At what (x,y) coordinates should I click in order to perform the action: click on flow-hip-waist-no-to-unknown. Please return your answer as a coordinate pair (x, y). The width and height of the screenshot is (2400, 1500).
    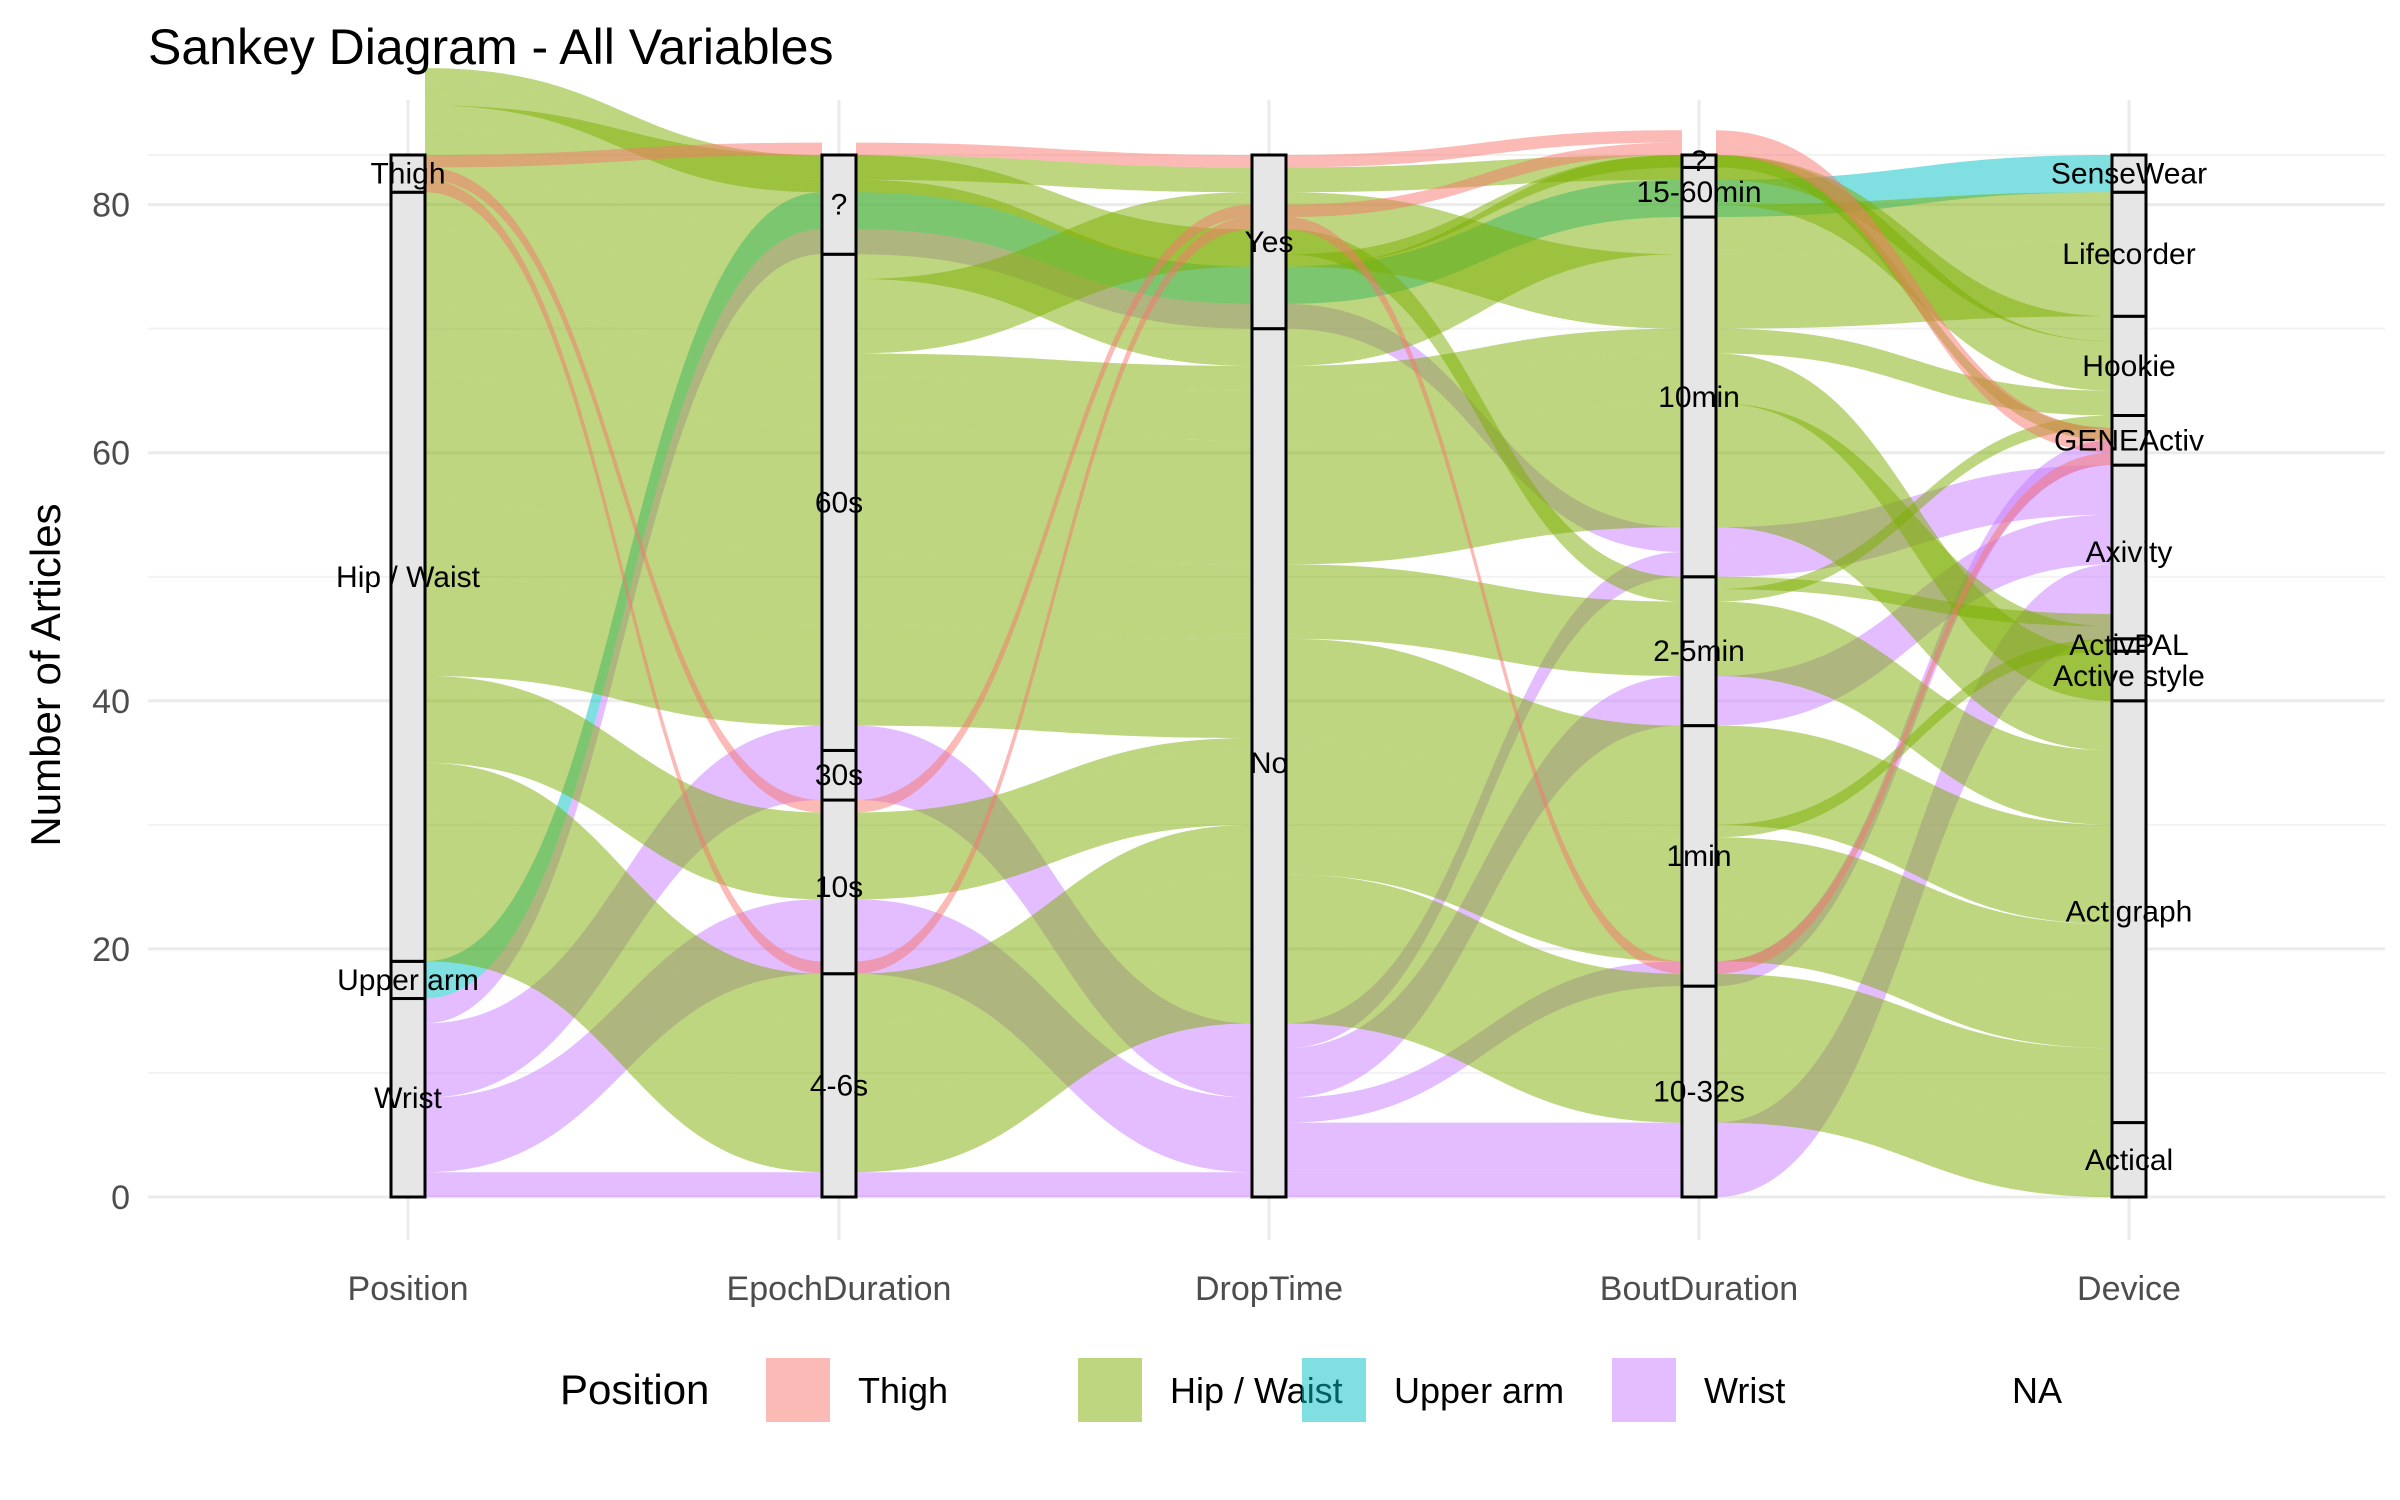
    Looking at the image, I should click on (1484, 211).